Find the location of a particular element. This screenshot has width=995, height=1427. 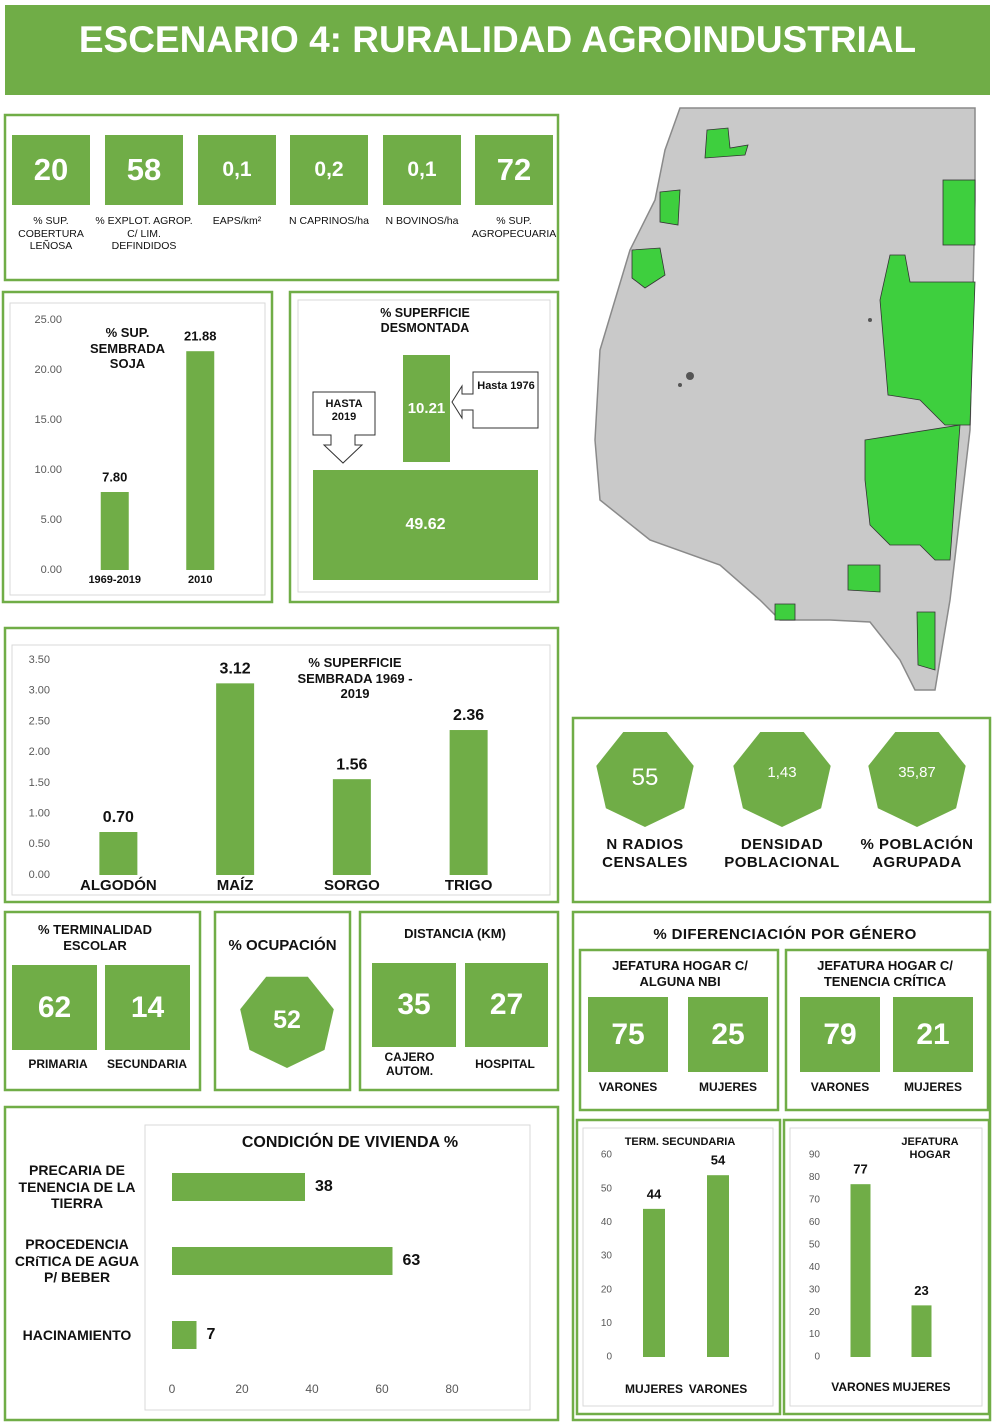

x-tick-label: VARONES is located at coordinates (860, 1387).